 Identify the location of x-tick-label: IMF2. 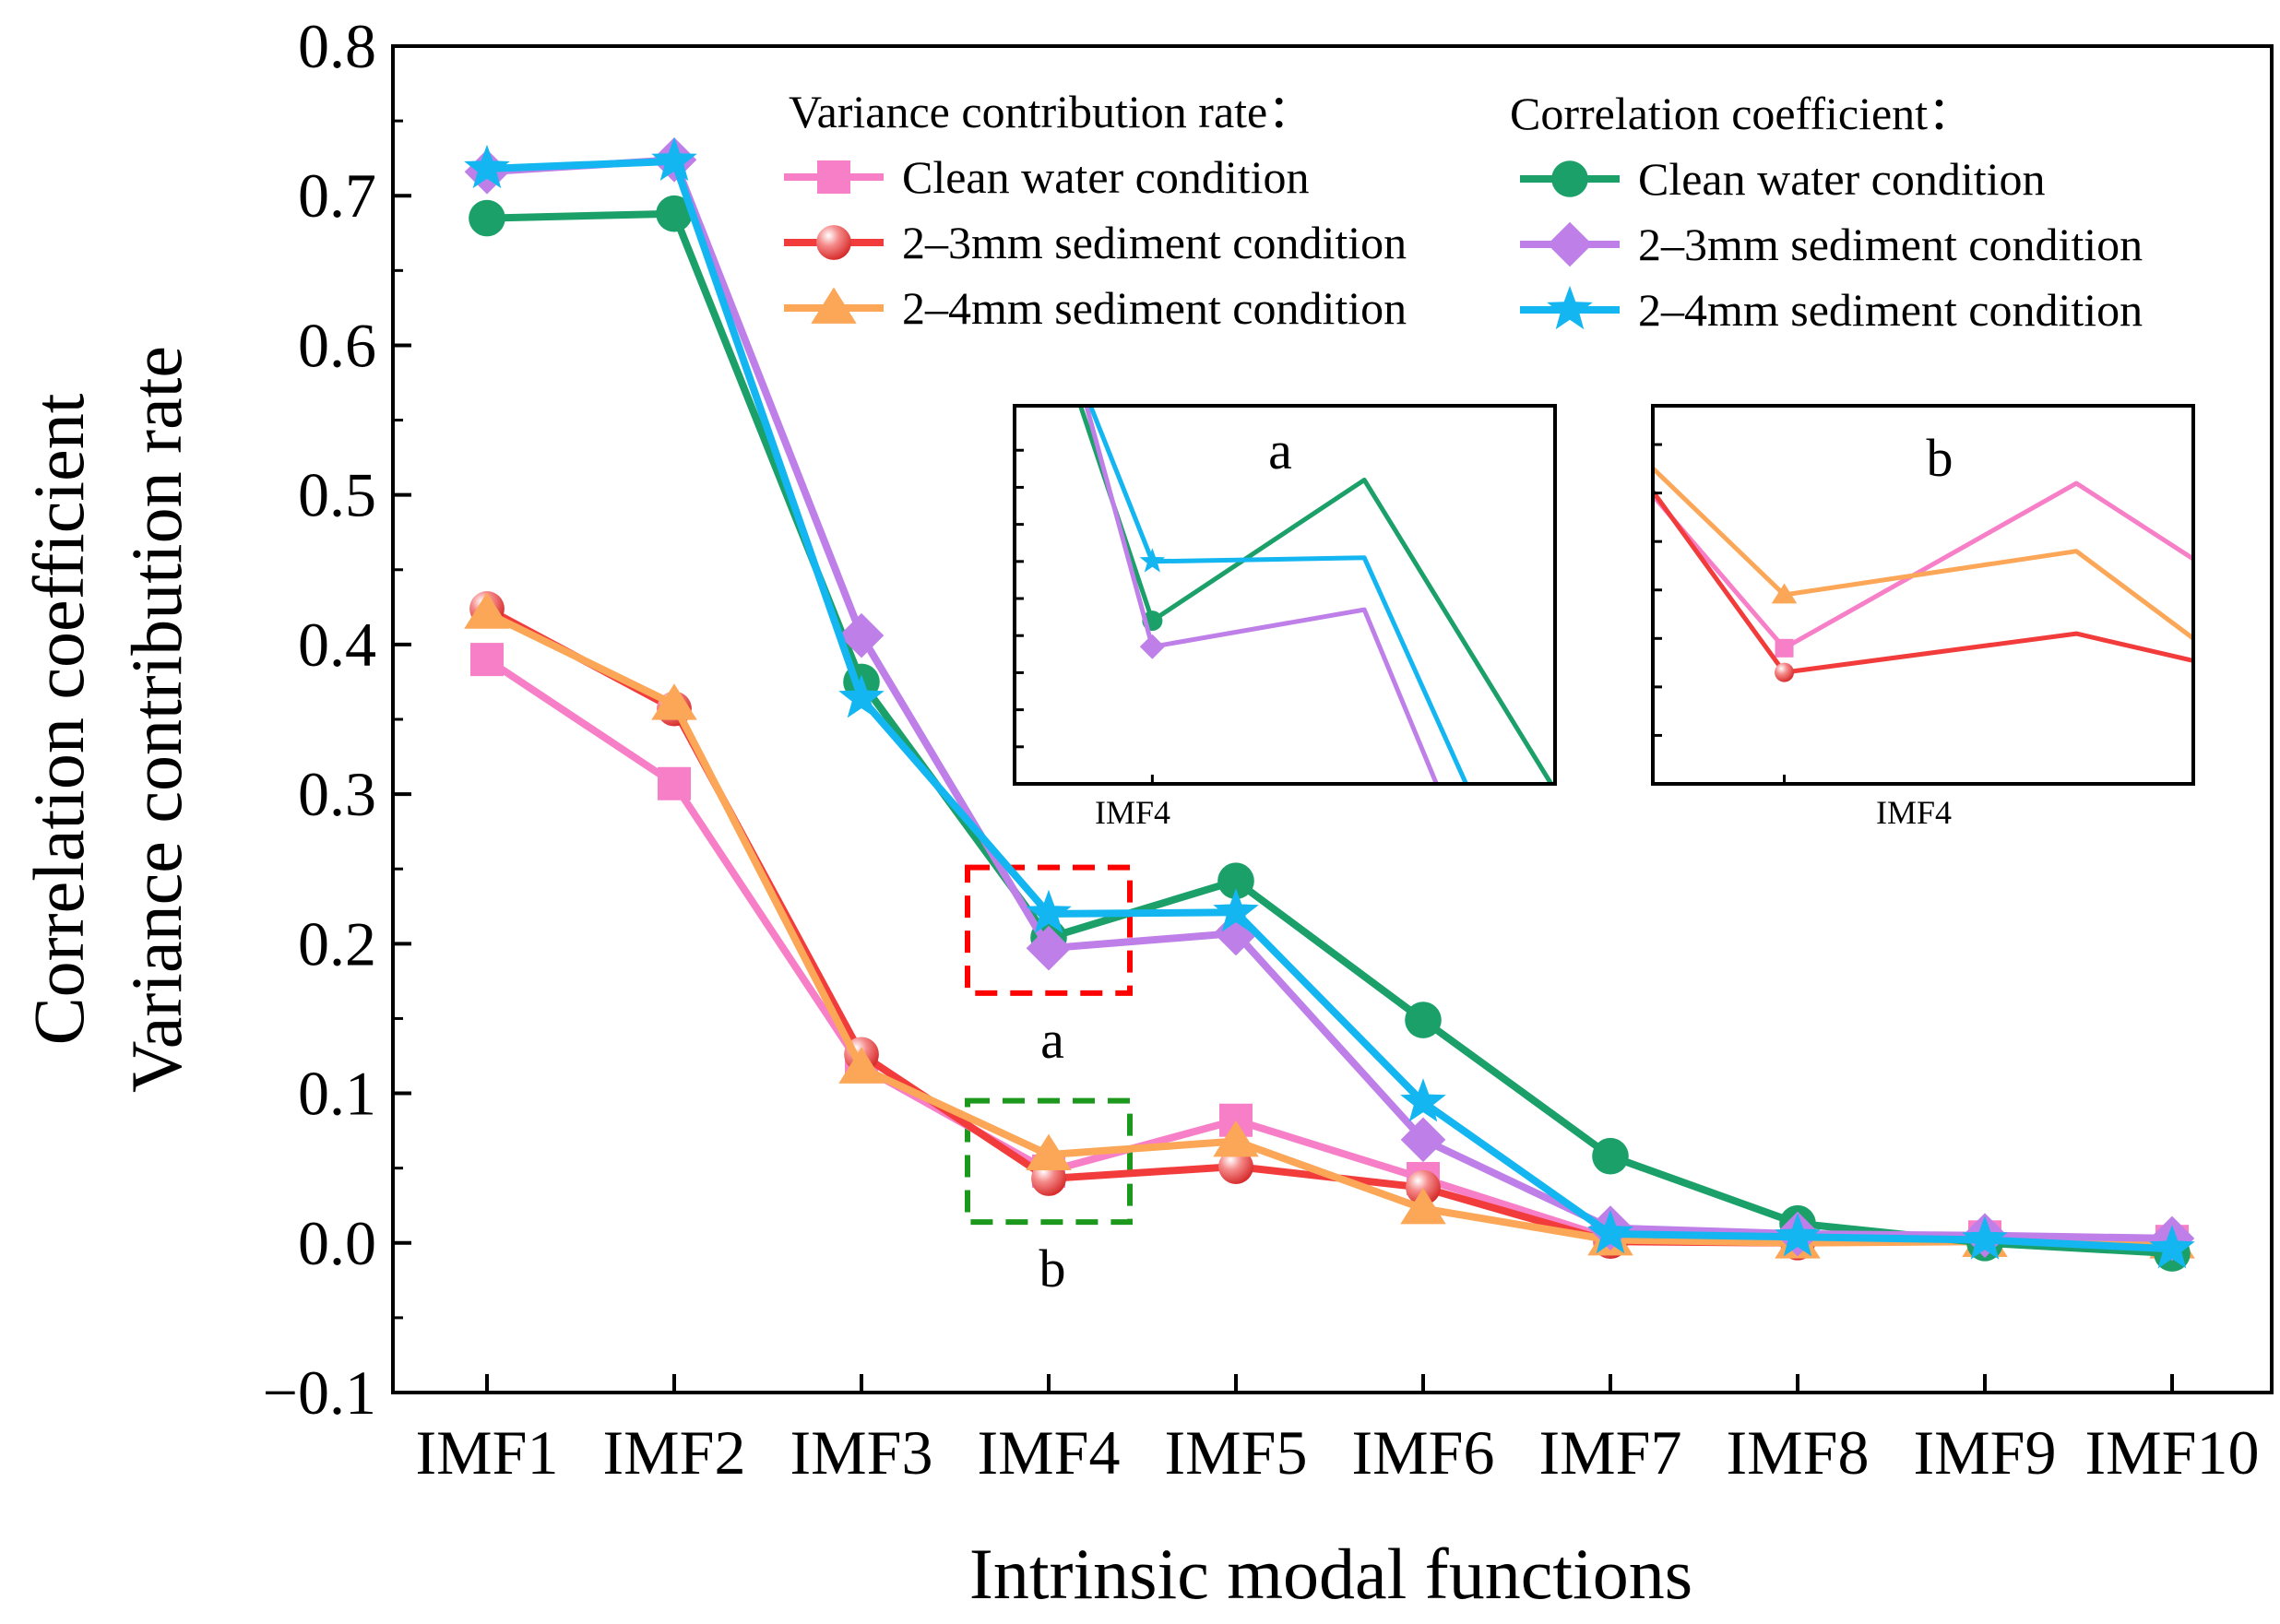
(675, 1453).